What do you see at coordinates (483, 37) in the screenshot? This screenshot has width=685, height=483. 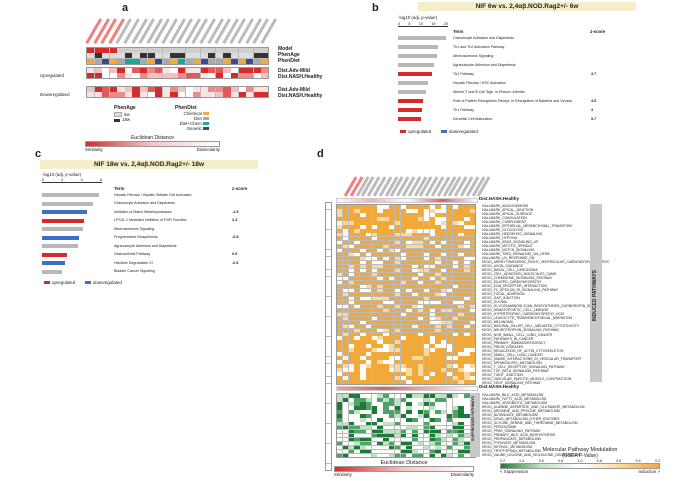 I see `term-label: Granulocyte Adhesion and Diapedesis` at bounding box center [483, 37].